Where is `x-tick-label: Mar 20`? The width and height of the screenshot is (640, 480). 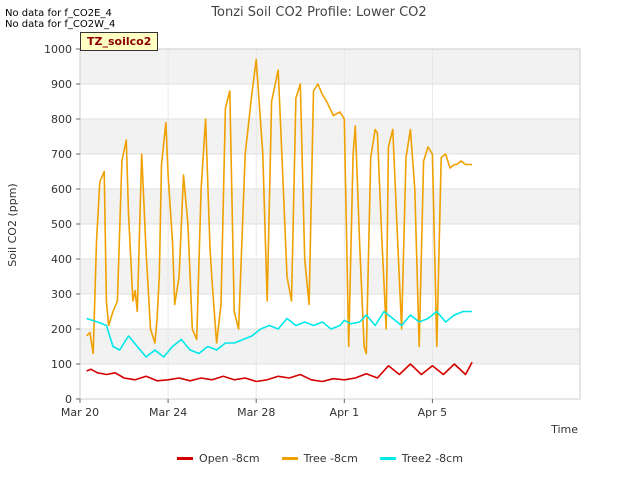
x-tick-label: Mar 20 is located at coordinates (80, 412).